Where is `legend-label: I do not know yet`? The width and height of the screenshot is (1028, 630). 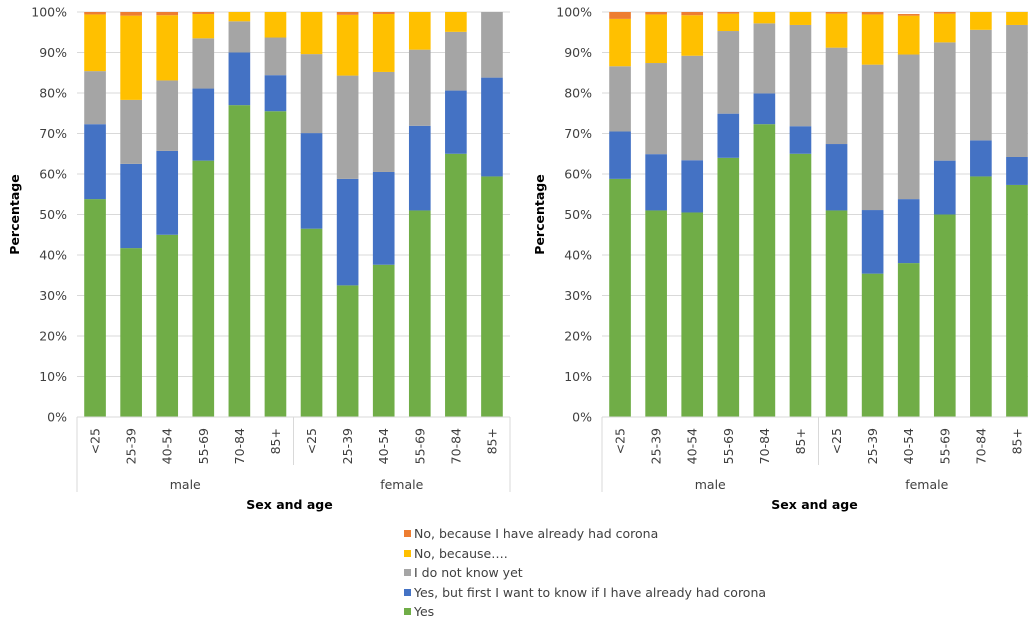
legend-label: I do not know yet is located at coordinates (468, 573).